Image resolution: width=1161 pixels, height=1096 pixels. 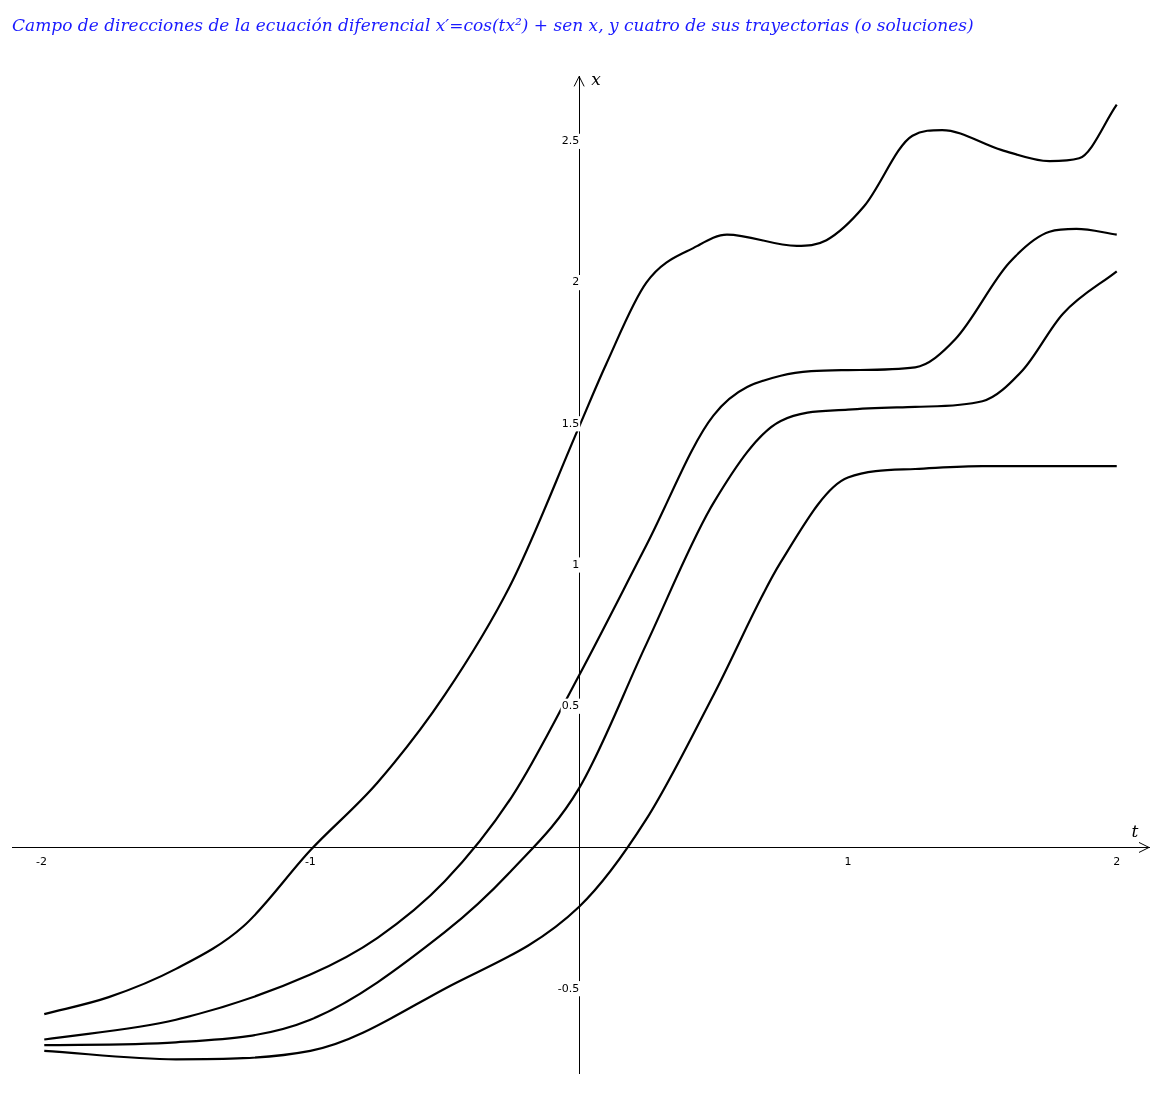 I want to click on x-tick-label: -1, so click(x=310, y=861).